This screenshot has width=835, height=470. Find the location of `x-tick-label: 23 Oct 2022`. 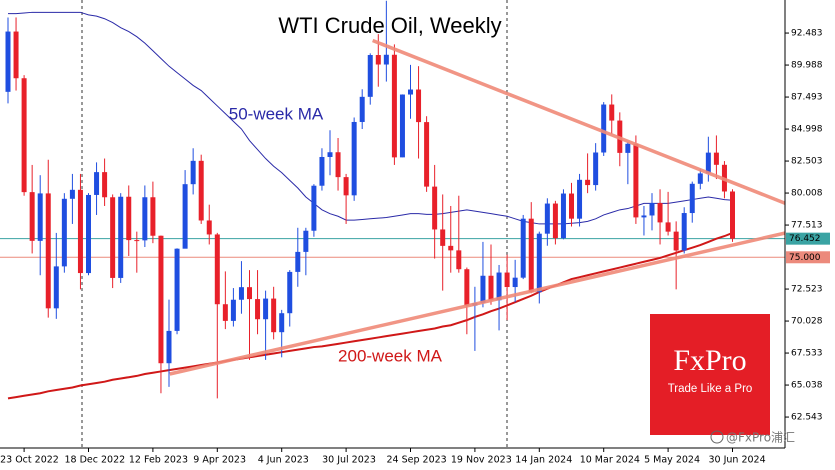

x-tick-label: 23 Oct 2022 is located at coordinates (29, 460).